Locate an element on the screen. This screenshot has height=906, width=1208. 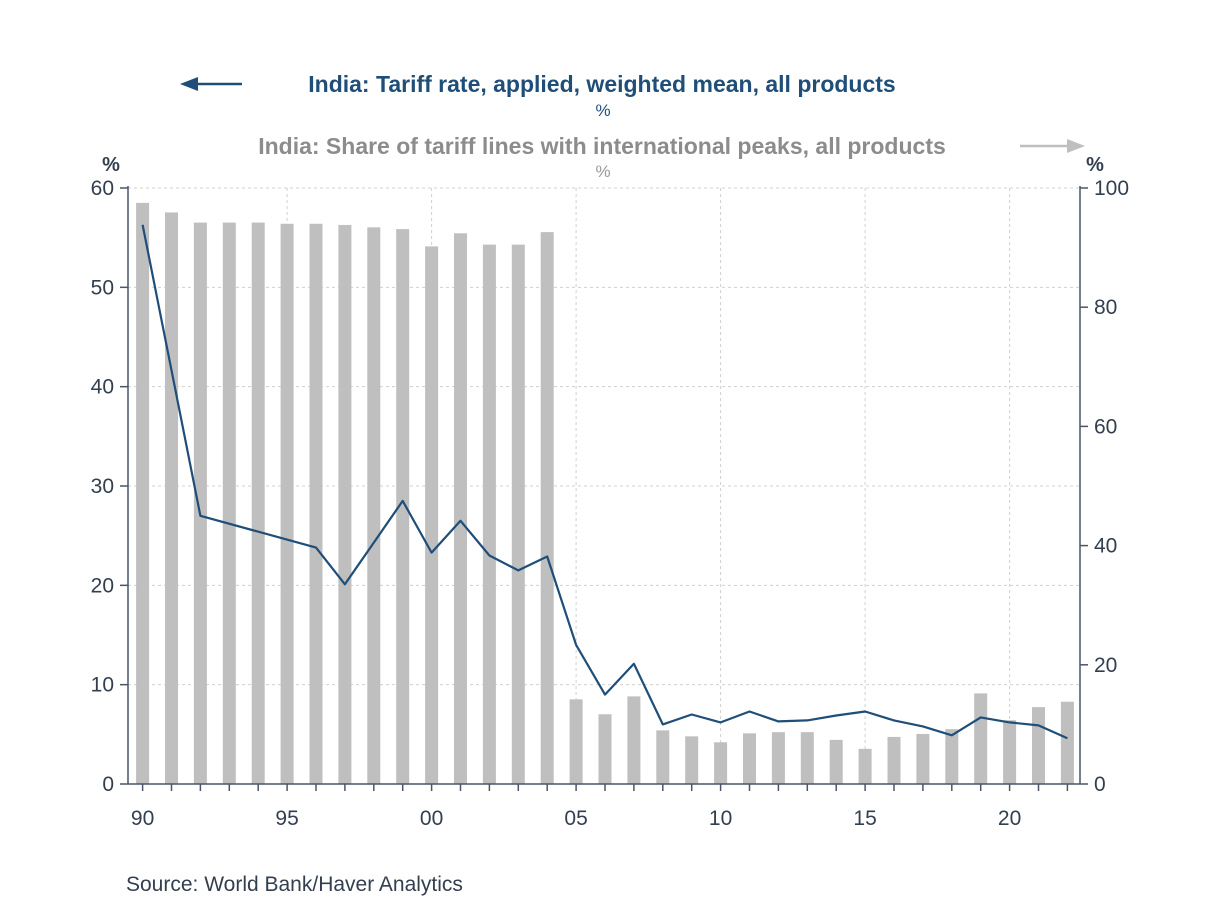
bar-2012 is located at coordinates (778, 758).